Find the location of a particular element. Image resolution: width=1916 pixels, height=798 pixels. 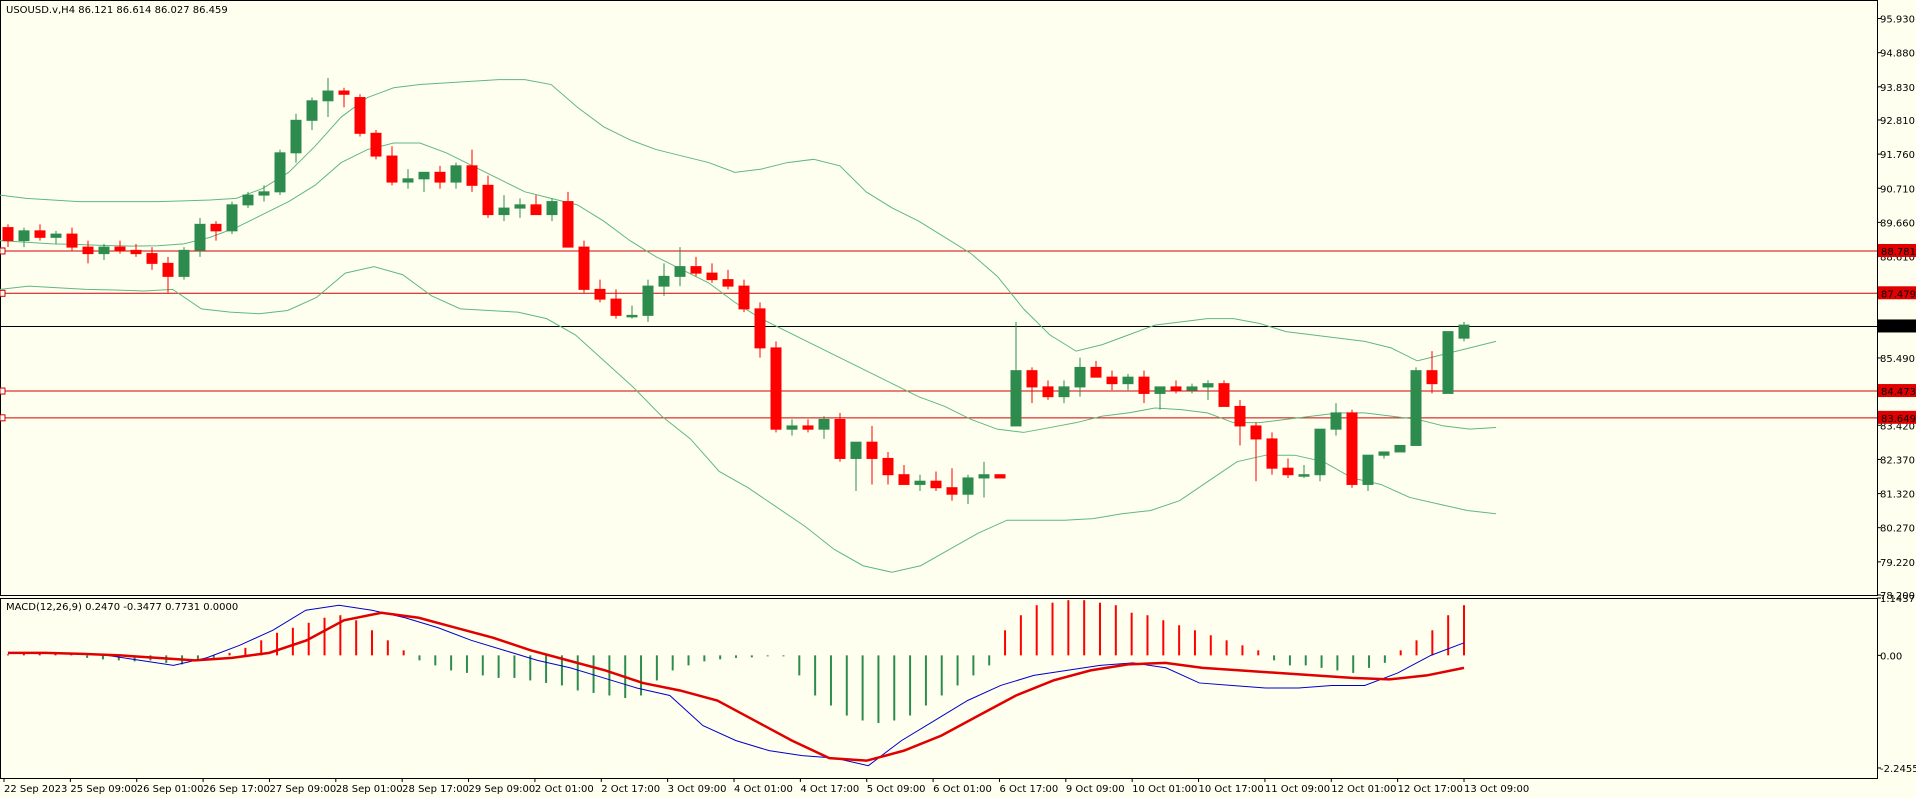

x-tick-label: 2 Oct 01:00 is located at coordinates (564, 789).